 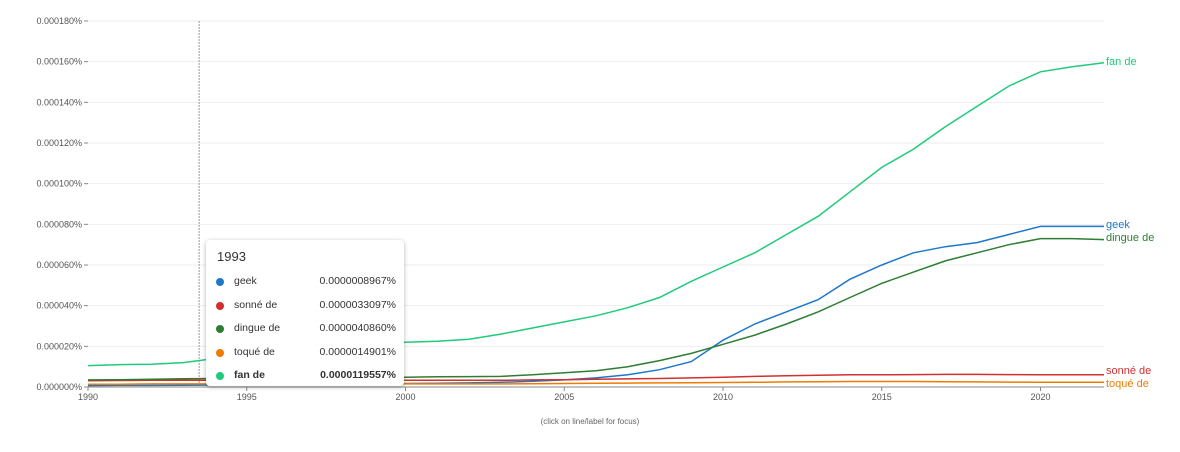 I want to click on series-labels: geek sonné de dingue de toqué de fan de, so click(x=1130, y=223).